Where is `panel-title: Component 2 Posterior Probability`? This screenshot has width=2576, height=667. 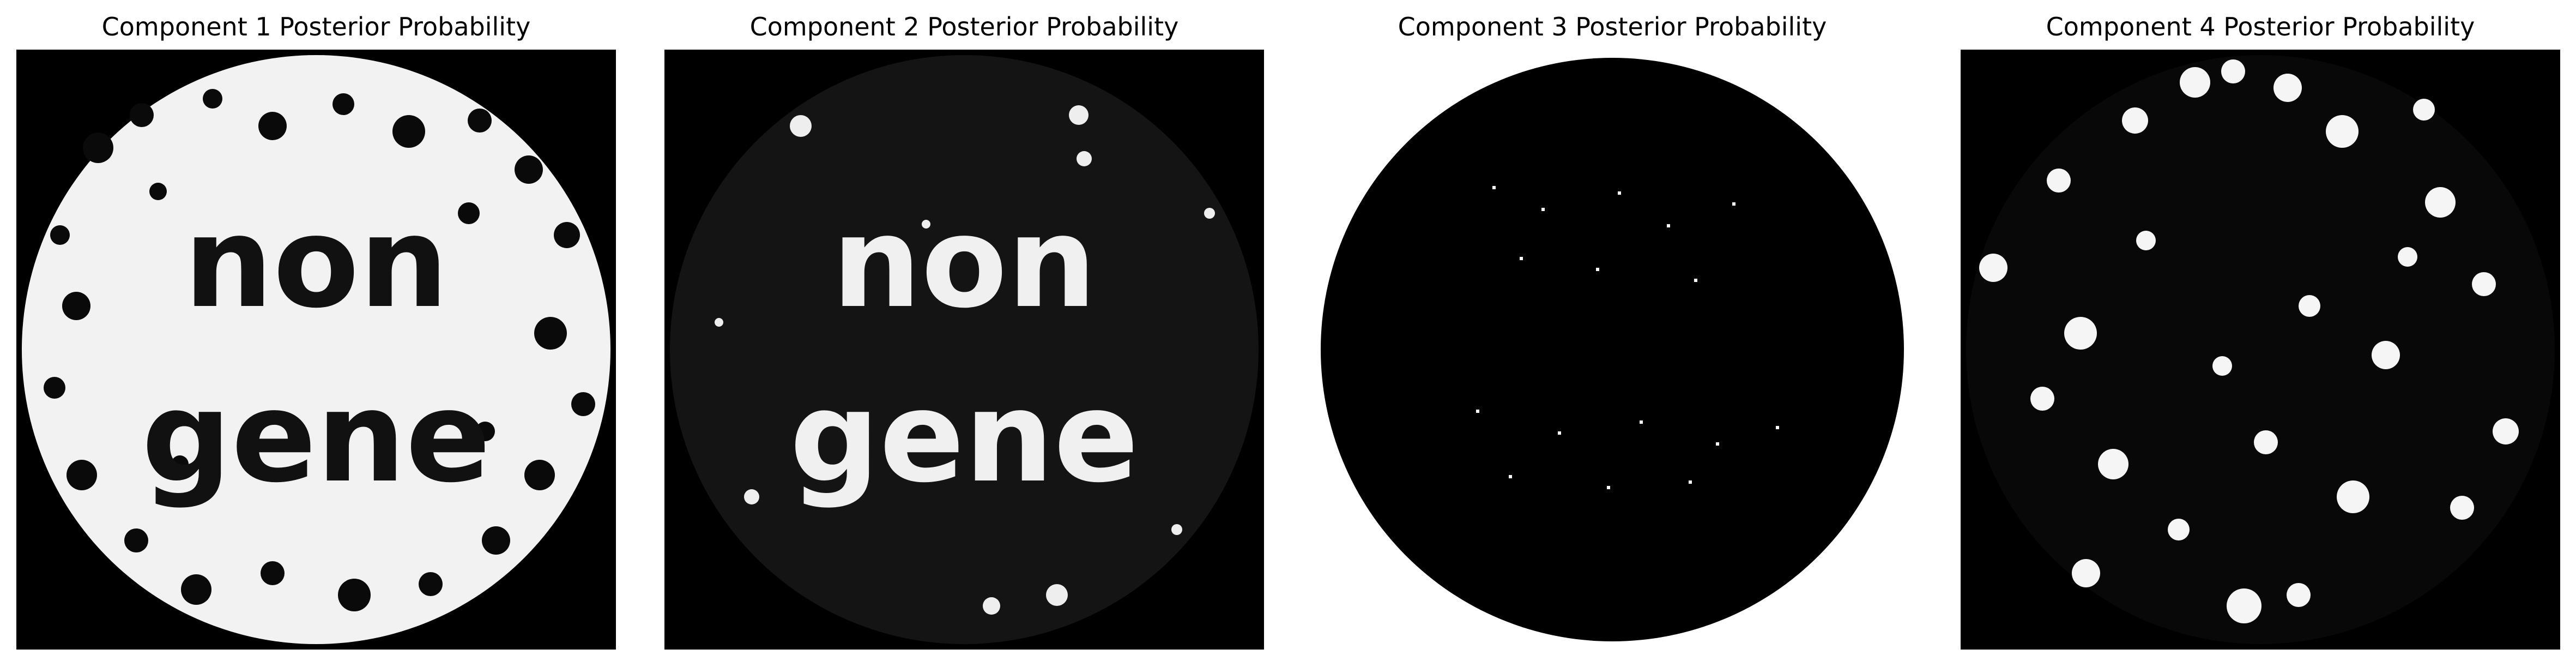
panel-title: Component 2 Posterior Probability is located at coordinates (964, 26).